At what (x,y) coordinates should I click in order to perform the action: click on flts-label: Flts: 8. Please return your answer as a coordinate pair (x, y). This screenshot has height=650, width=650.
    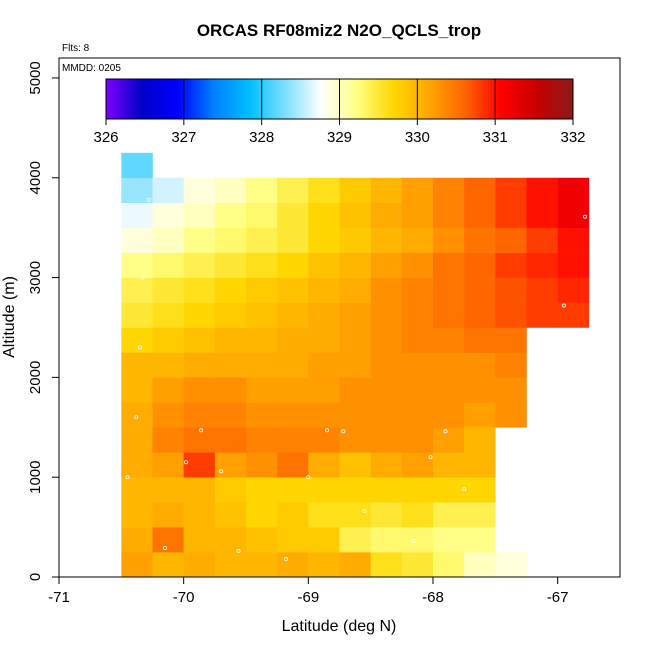
    Looking at the image, I should click on (76, 48).